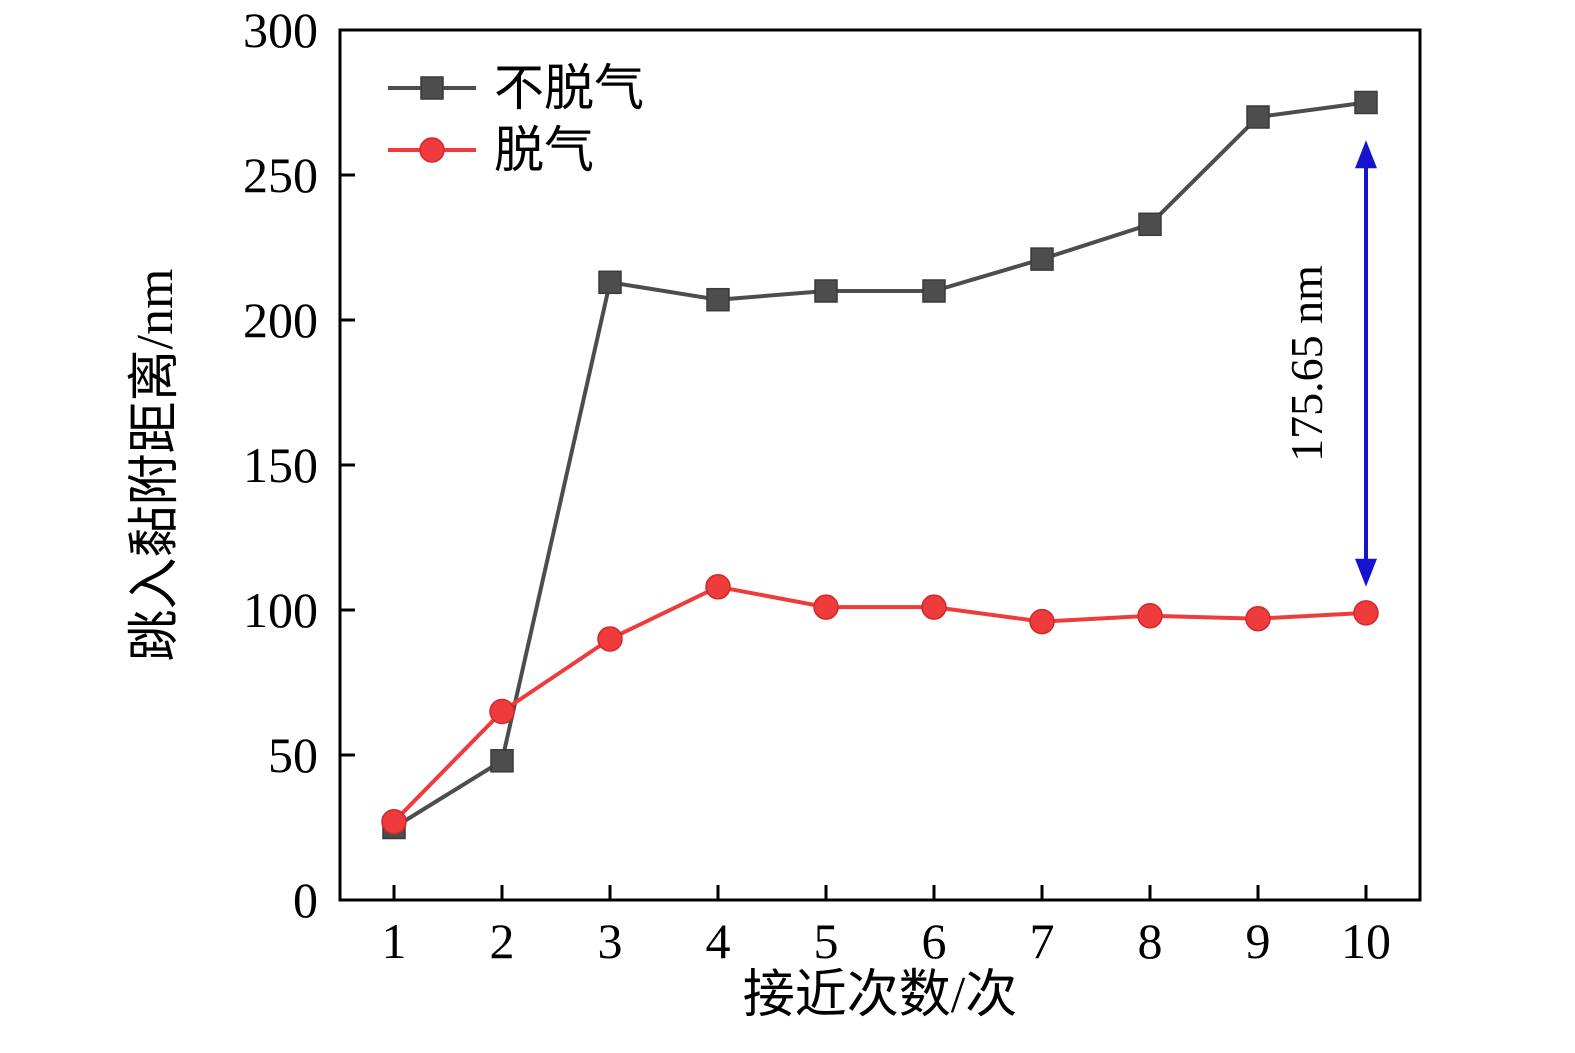 The image size is (1575, 1053). I want to click on annotation-arrowhead-up, so click(1366, 154).